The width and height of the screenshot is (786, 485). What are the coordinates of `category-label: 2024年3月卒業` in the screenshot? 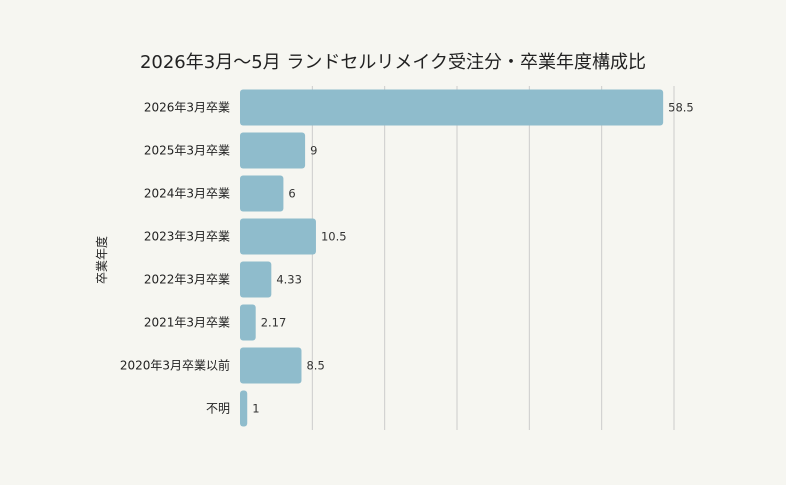 It's located at (187, 194).